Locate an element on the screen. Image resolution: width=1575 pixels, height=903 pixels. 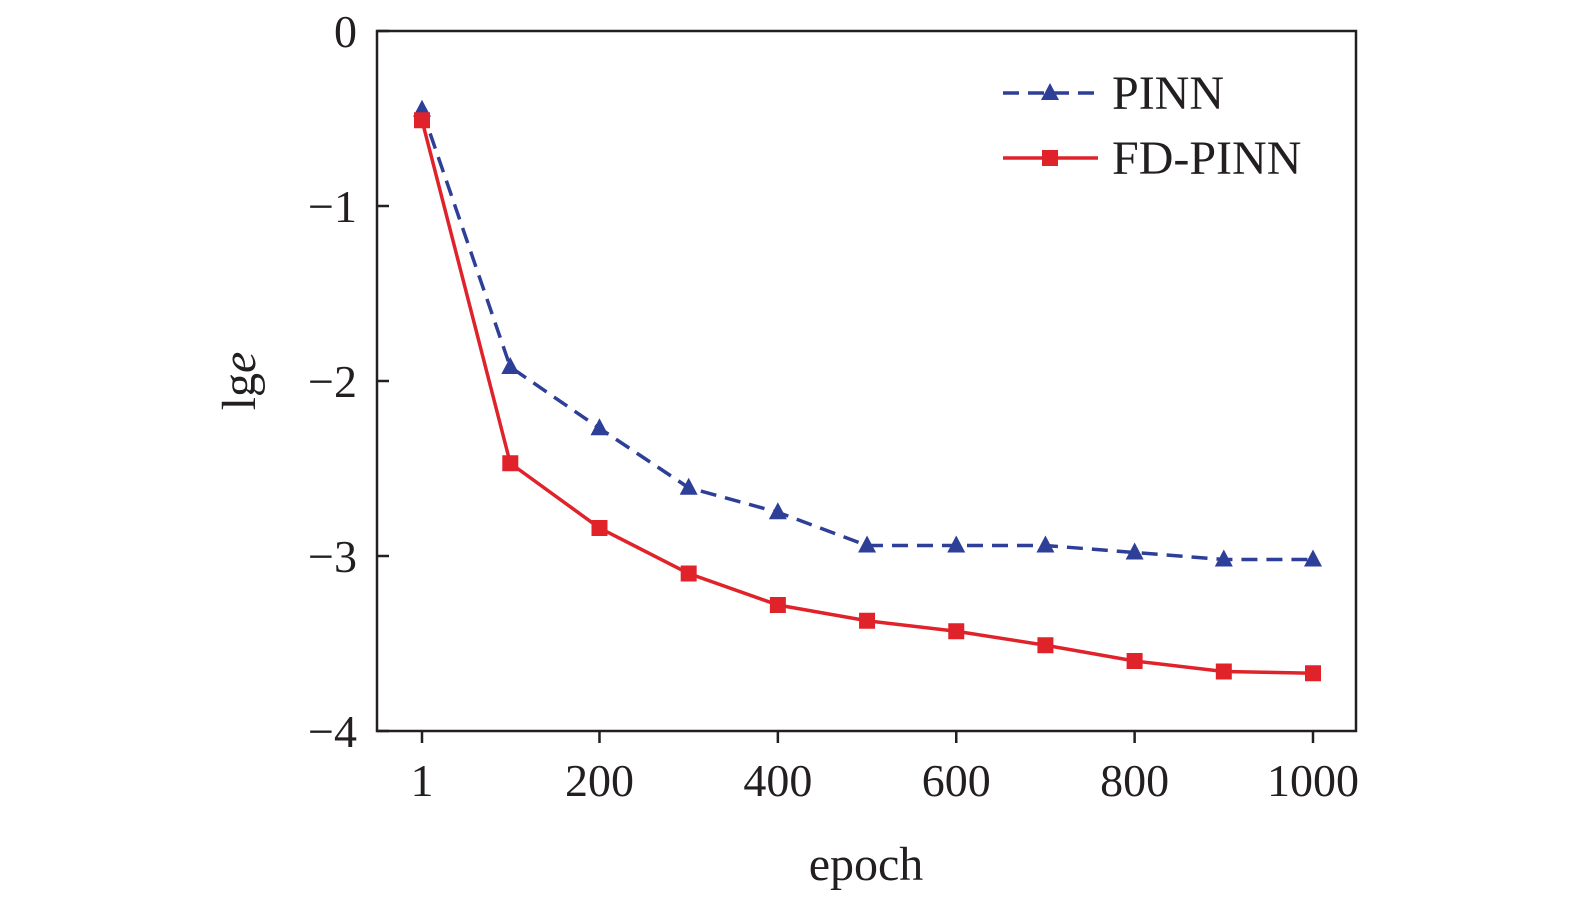
y-tick-label: −4 is located at coordinates (332, 731).